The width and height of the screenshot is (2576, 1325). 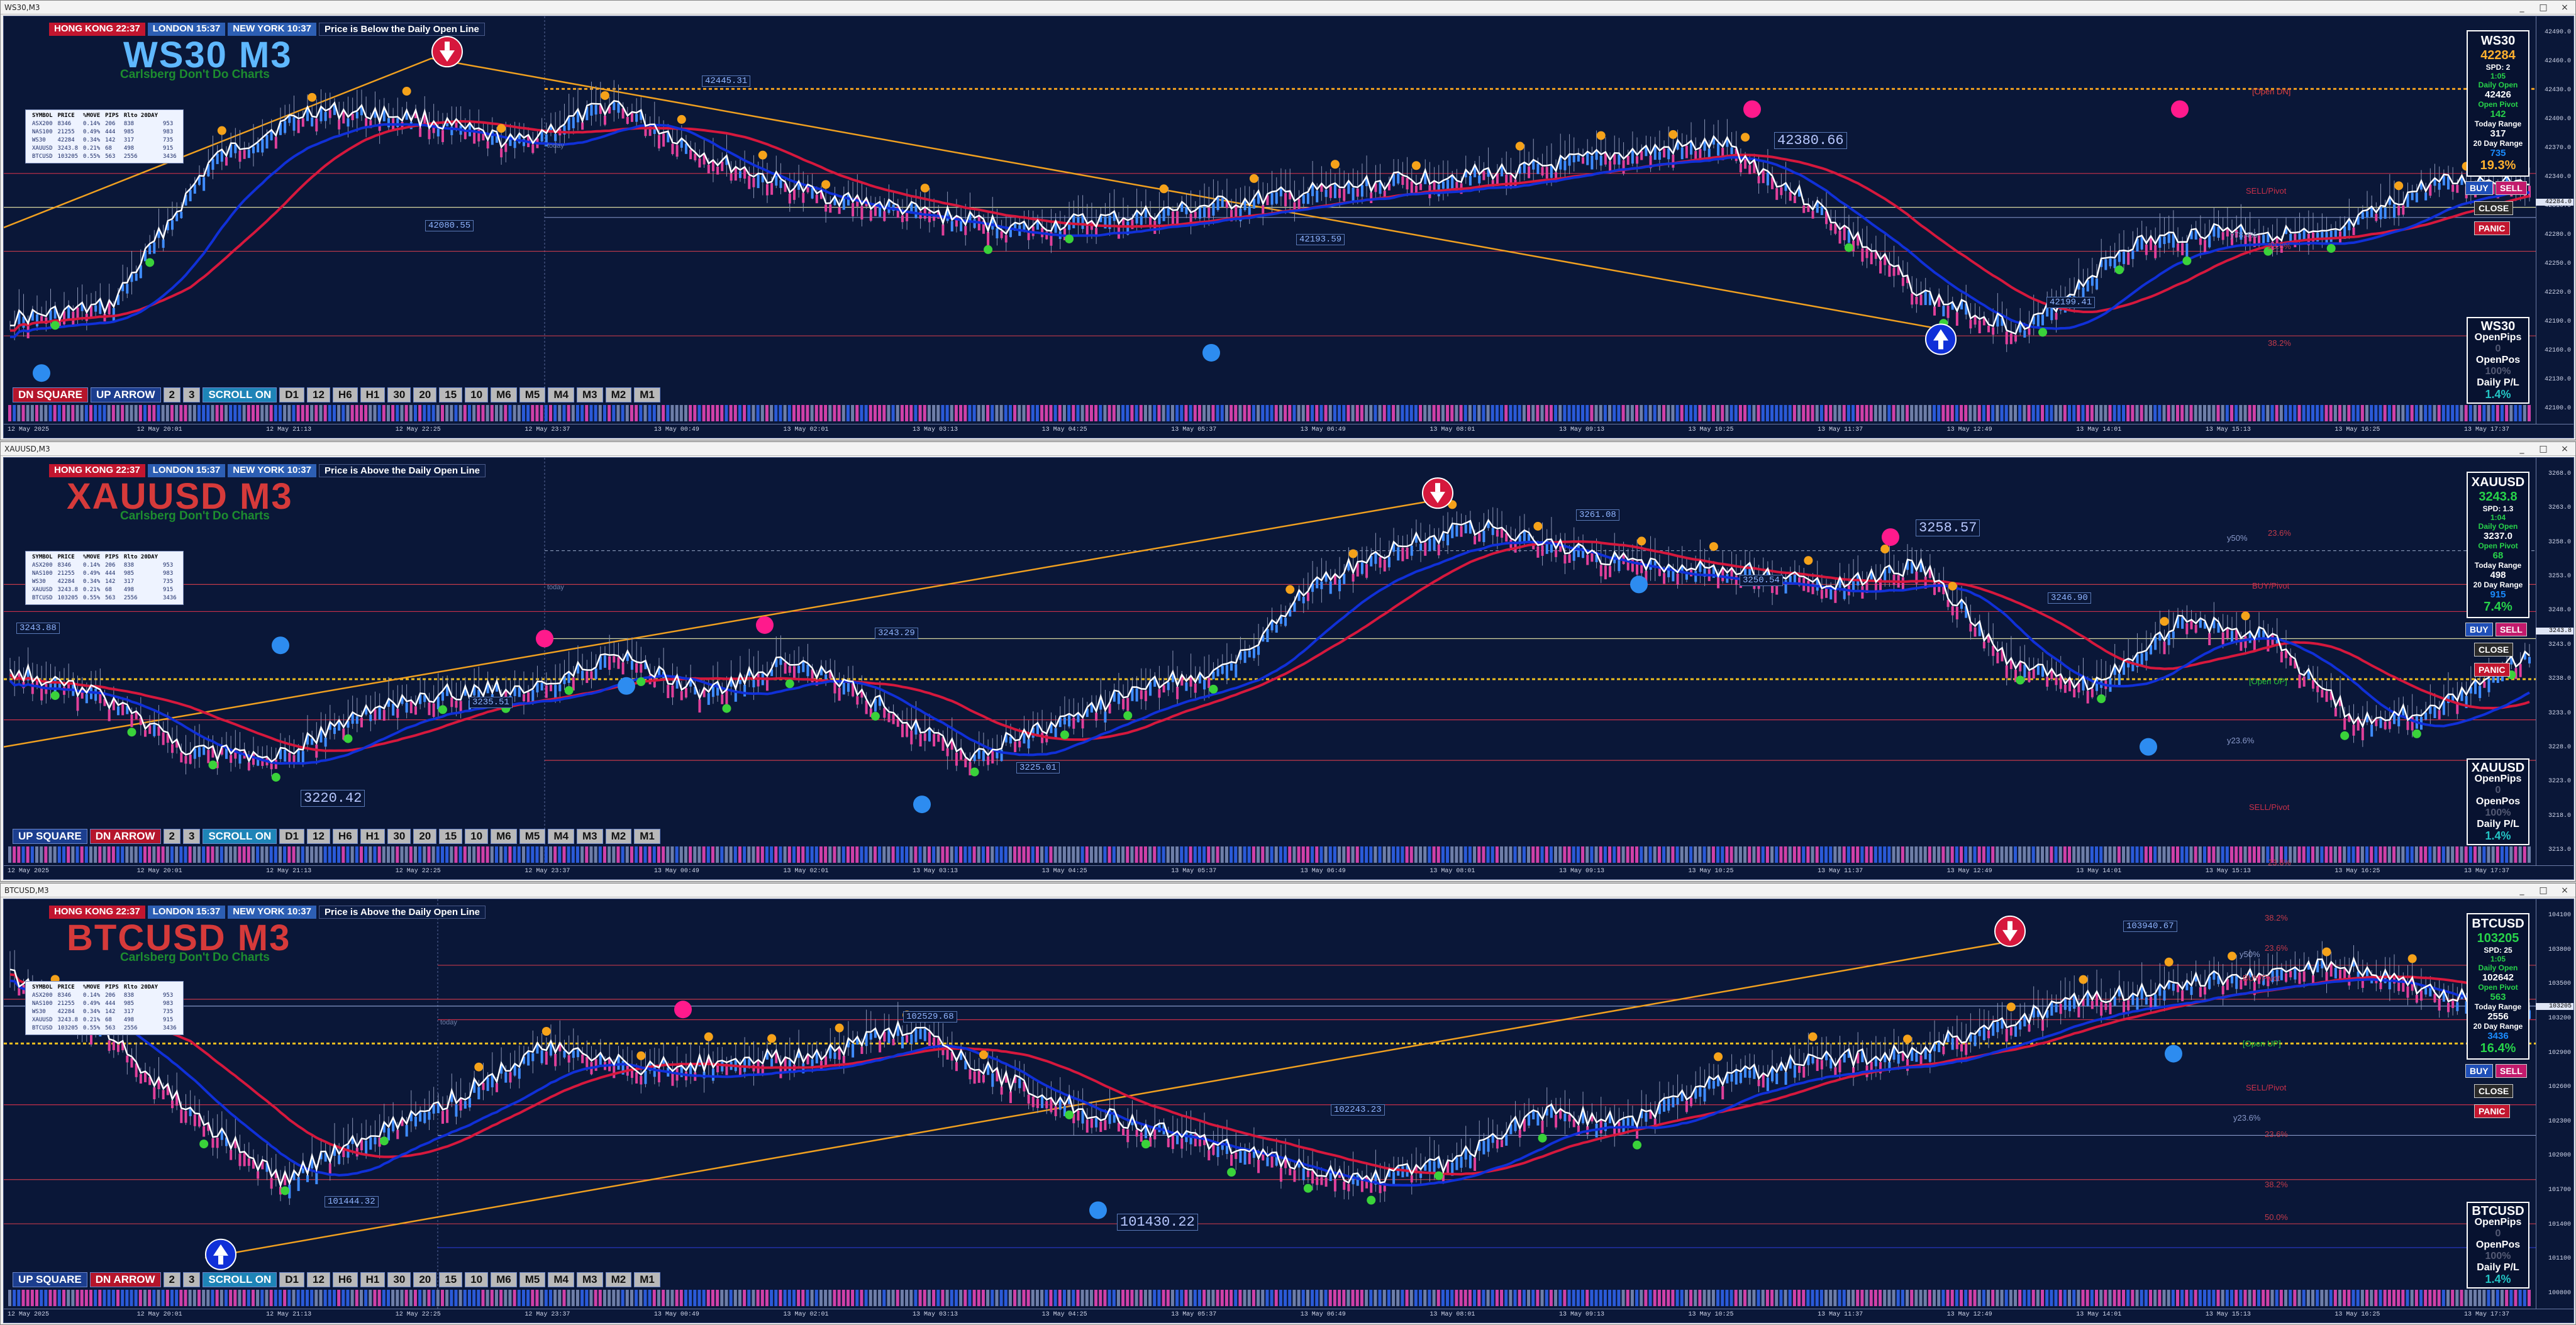 What do you see at coordinates (51, 394) in the screenshot?
I see `signal-shape-button: DN SQUARE` at bounding box center [51, 394].